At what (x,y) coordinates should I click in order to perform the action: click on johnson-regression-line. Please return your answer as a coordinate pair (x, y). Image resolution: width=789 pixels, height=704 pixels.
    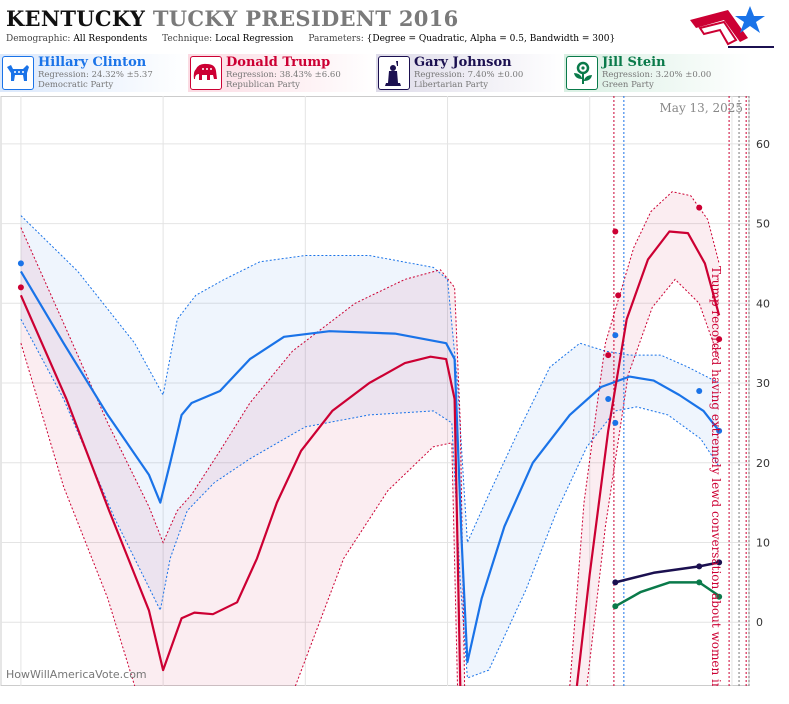
    Looking at the image, I should click on (667, 572).